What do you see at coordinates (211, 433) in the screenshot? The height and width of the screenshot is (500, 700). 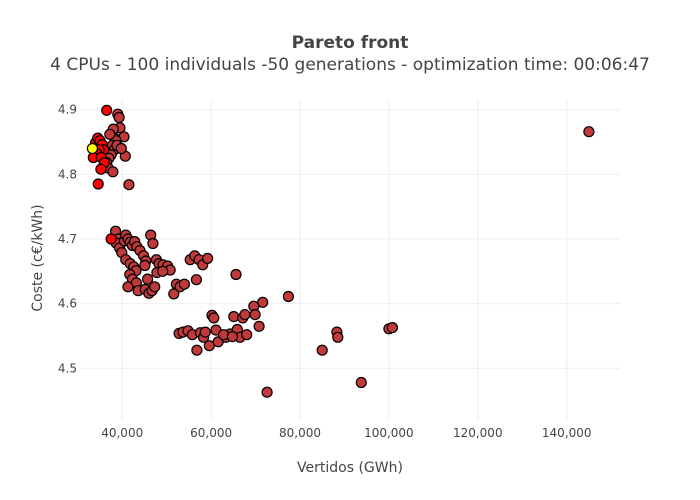 I see `x-tick-label: 60,000` at bounding box center [211, 433].